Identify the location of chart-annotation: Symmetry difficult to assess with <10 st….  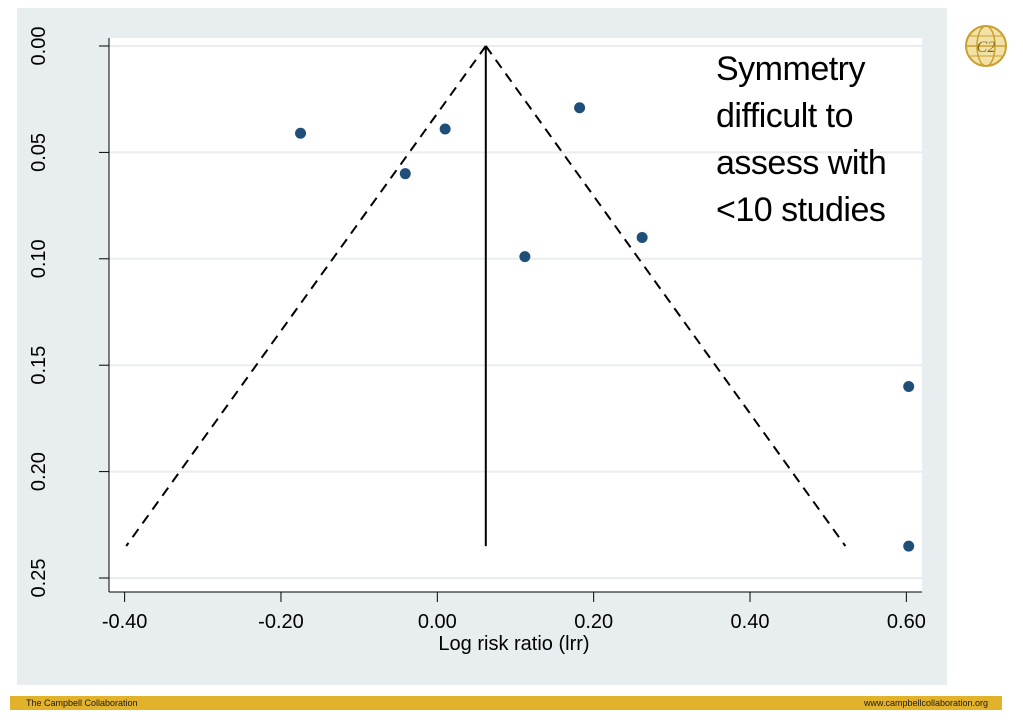
(826, 140).